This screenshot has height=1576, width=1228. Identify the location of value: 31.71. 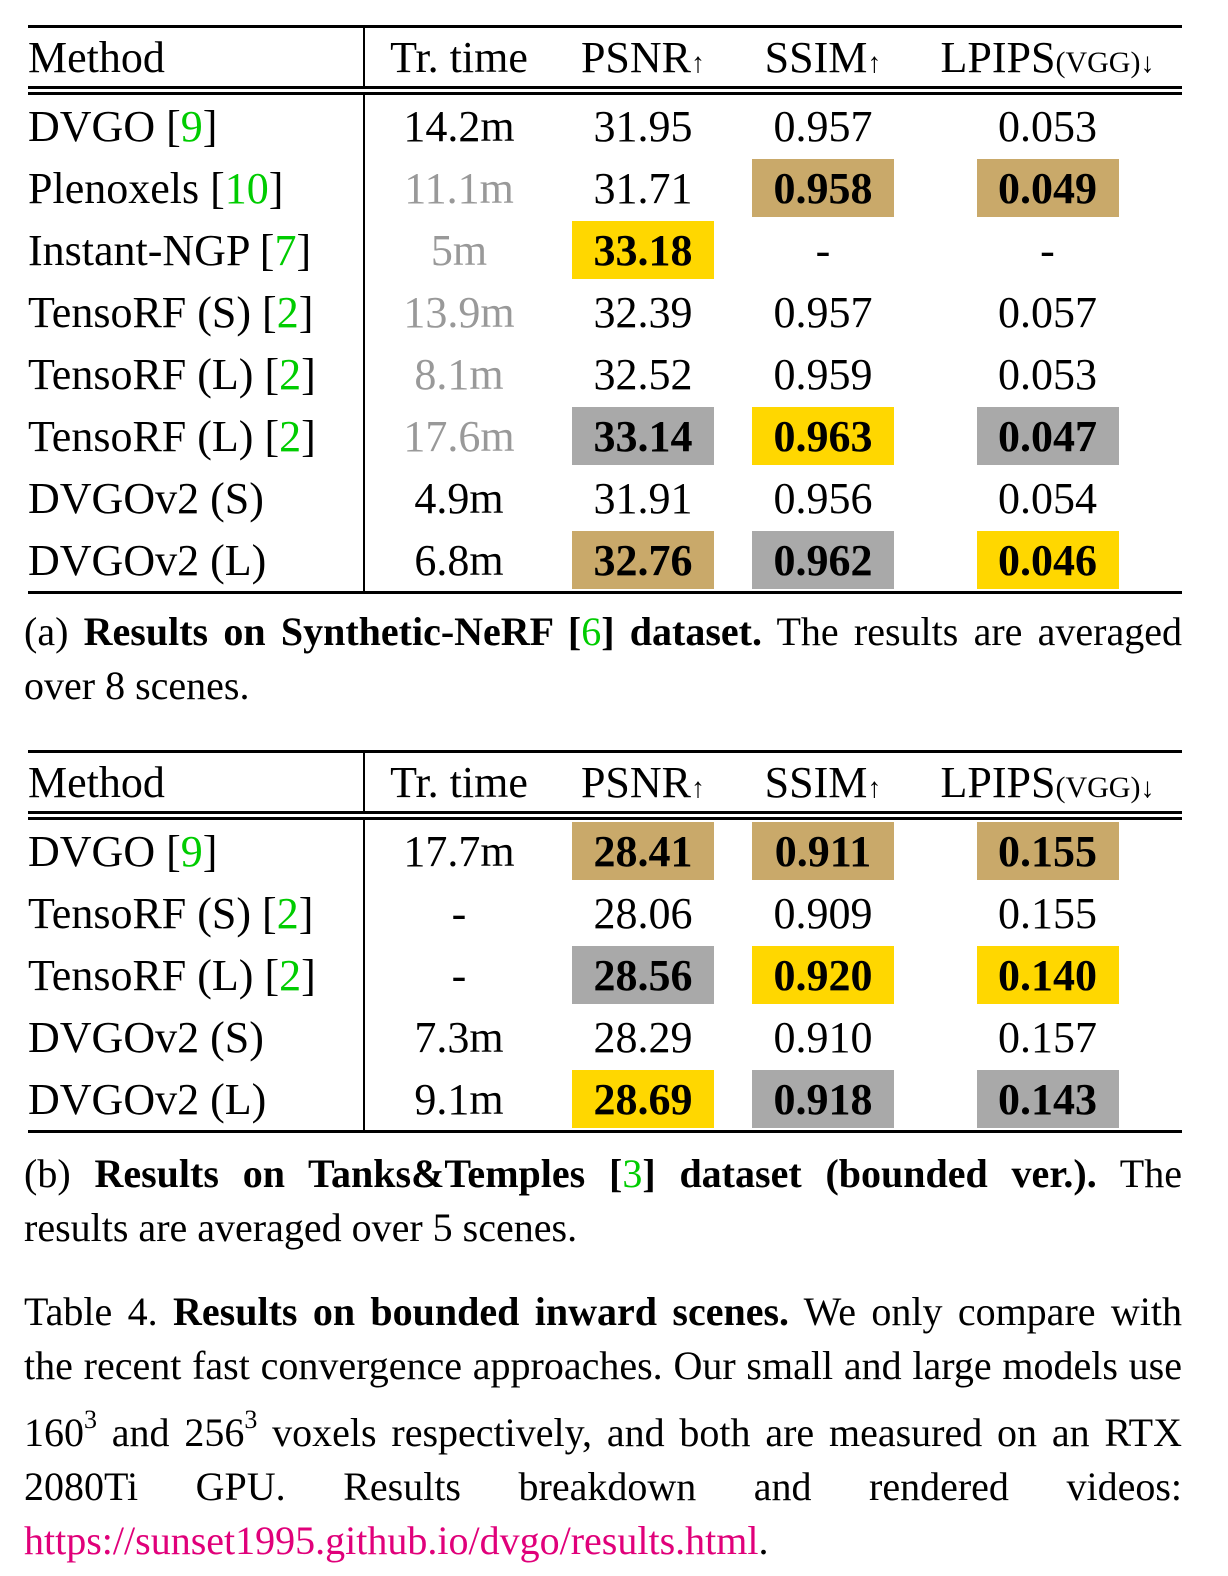
(643, 188).